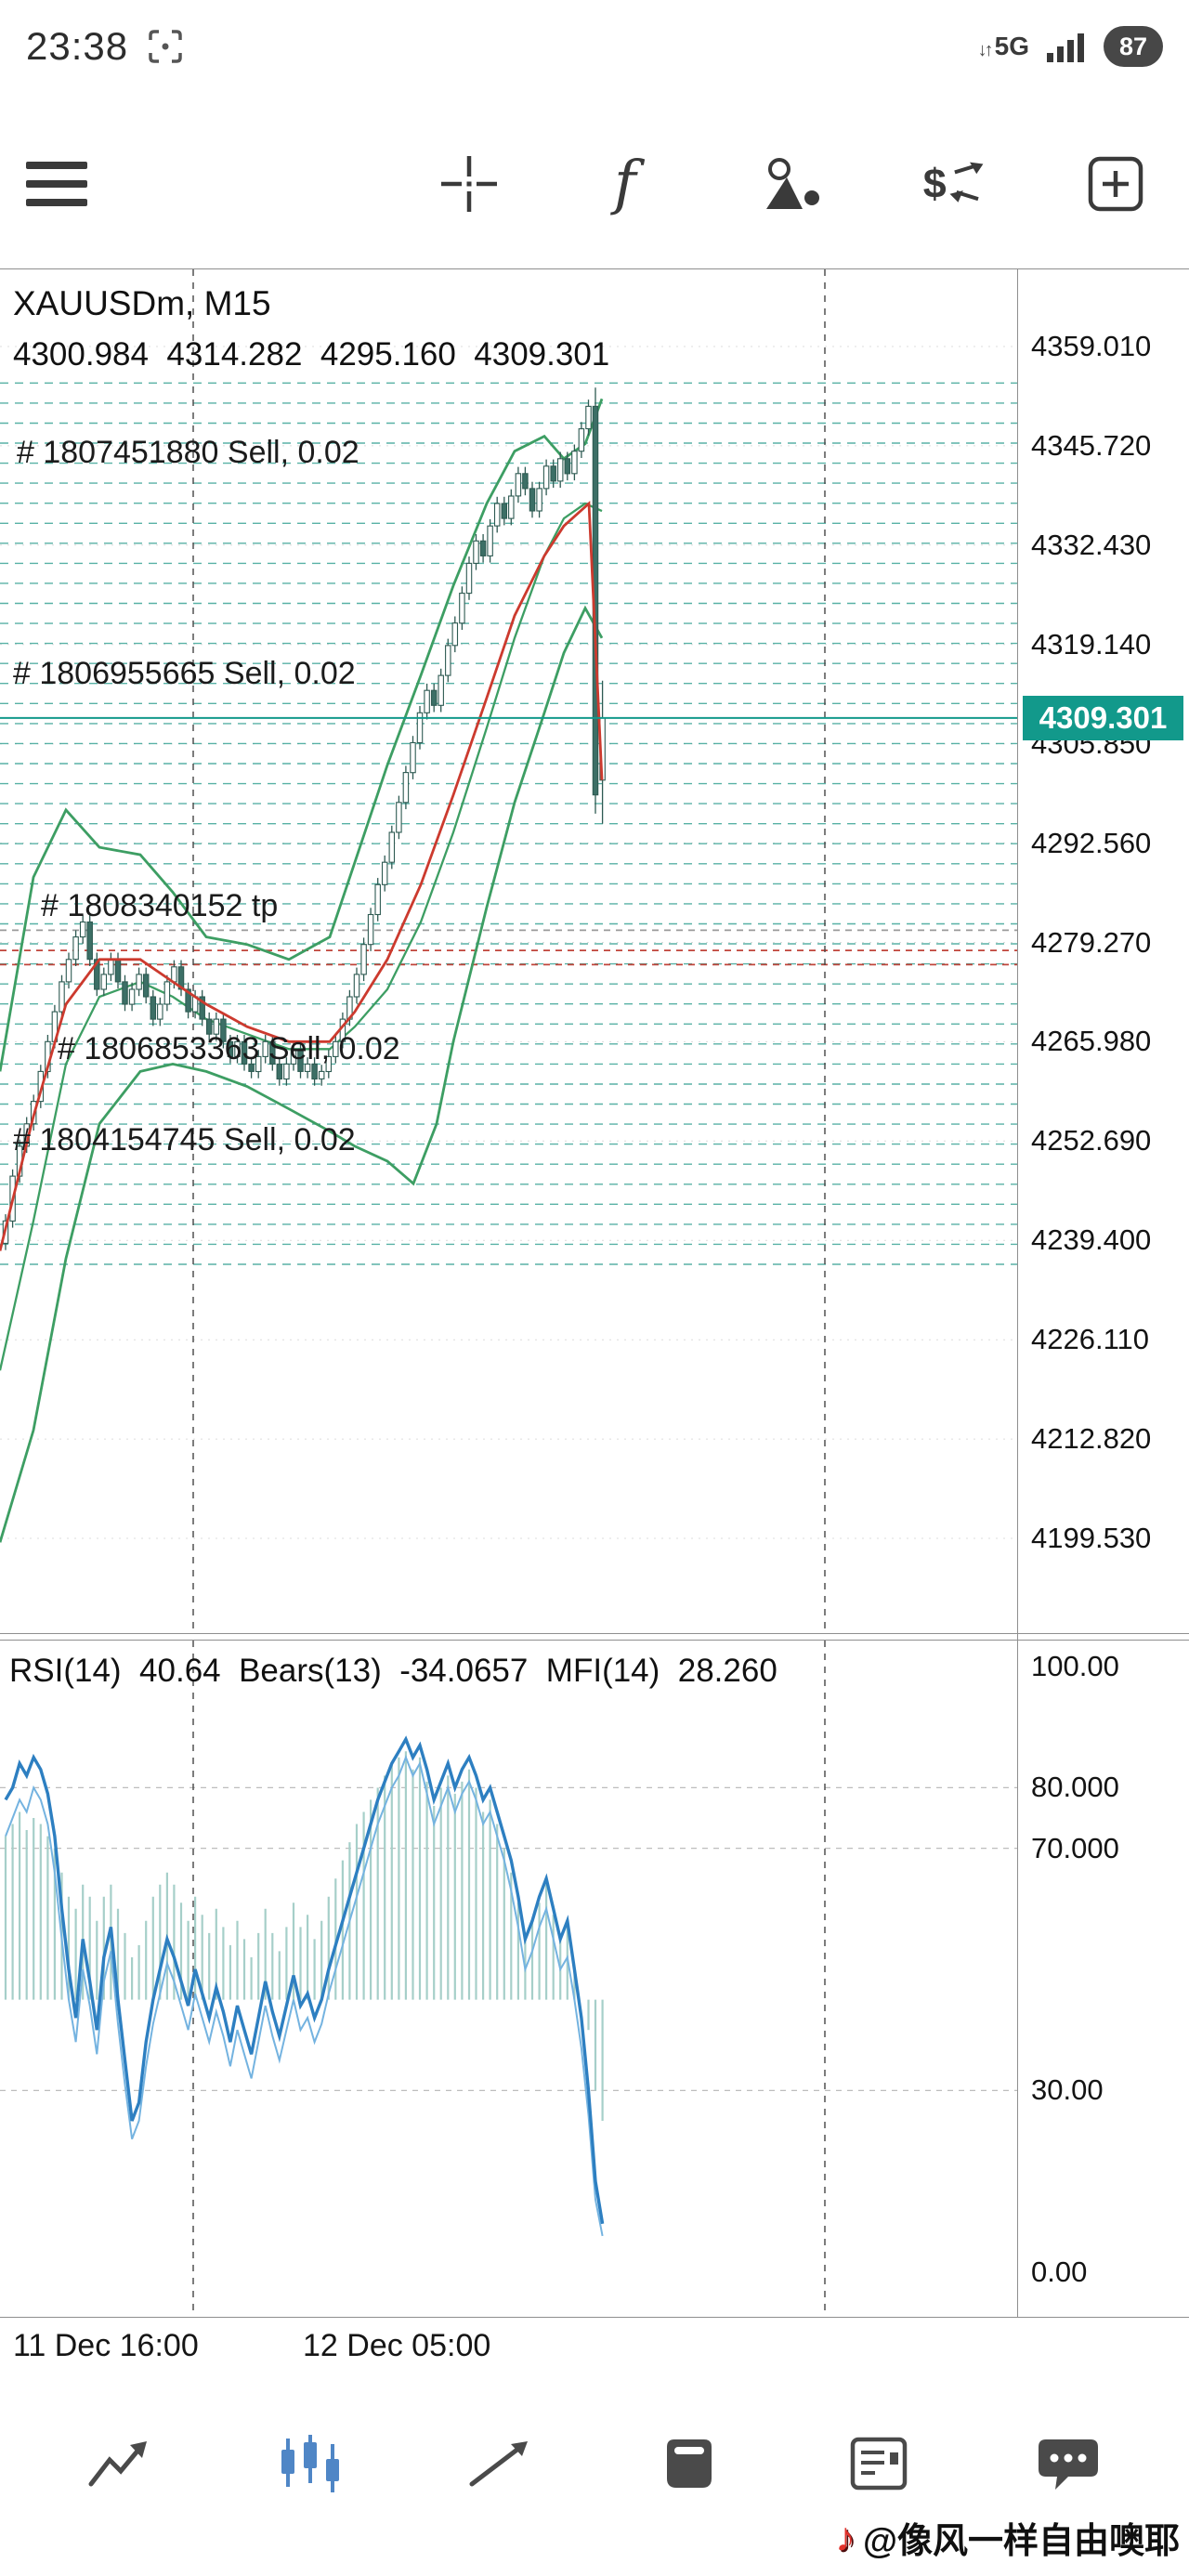 The image size is (1189, 2576). What do you see at coordinates (1091, 1438) in the screenshot?
I see `price-axis-label: 4212.820` at bounding box center [1091, 1438].